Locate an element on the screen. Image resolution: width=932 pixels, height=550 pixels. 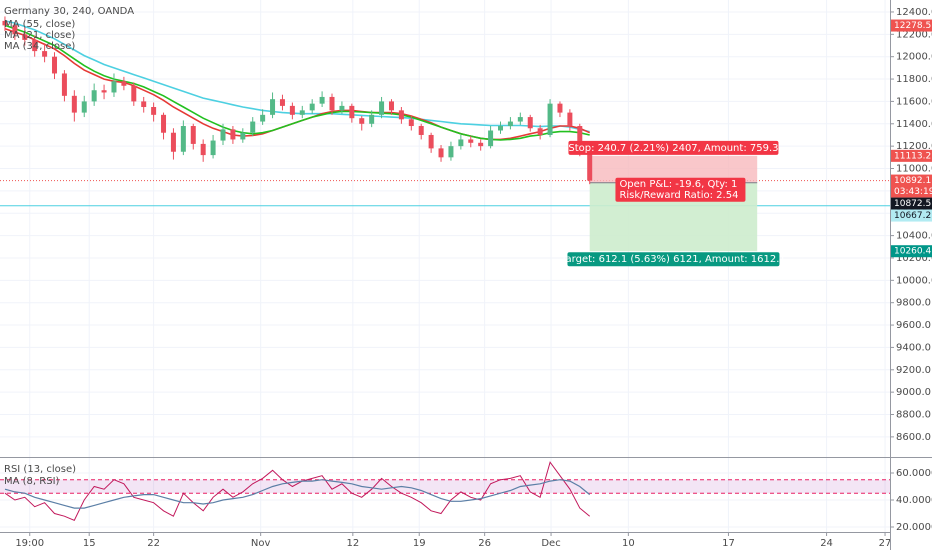
rsi-ma-line is located at coordinates (297, 494).